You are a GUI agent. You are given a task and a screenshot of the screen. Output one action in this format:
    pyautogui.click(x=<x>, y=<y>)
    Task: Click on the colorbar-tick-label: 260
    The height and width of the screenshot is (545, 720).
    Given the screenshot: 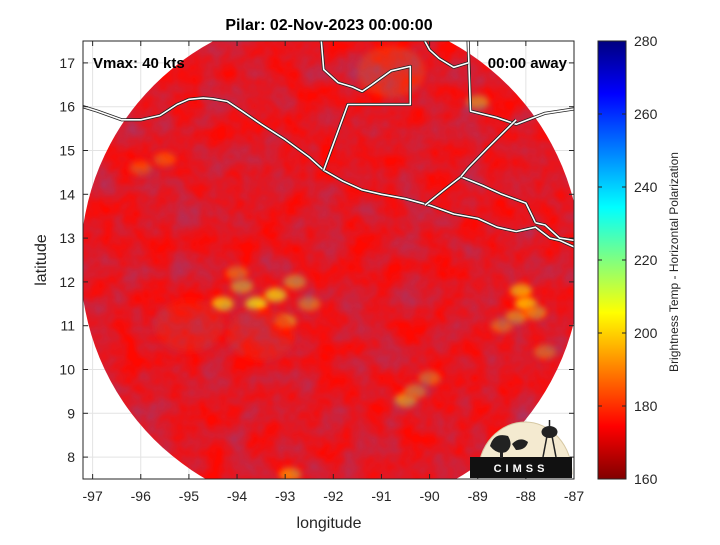 What is the action you would take?
    pyautogui.click(x=646, y=114)
    